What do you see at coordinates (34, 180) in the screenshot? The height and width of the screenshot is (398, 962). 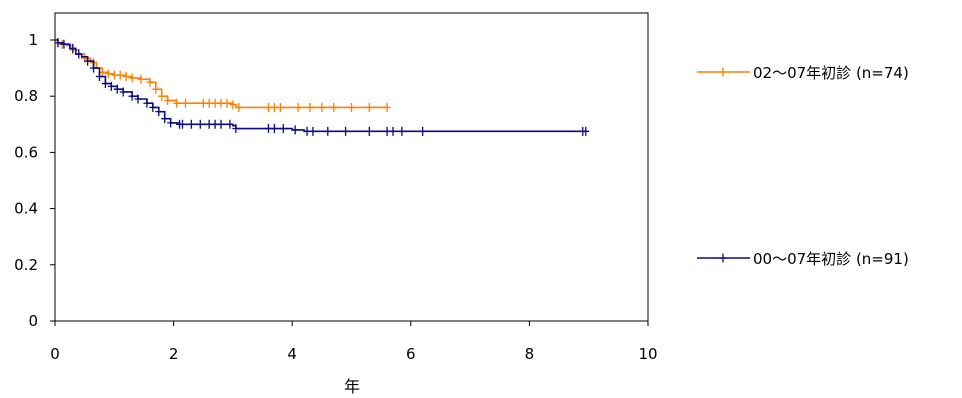 I see `y-axis: 0 0.2 0.4 0.6 0.8 1` at bounding box center [34, 180].